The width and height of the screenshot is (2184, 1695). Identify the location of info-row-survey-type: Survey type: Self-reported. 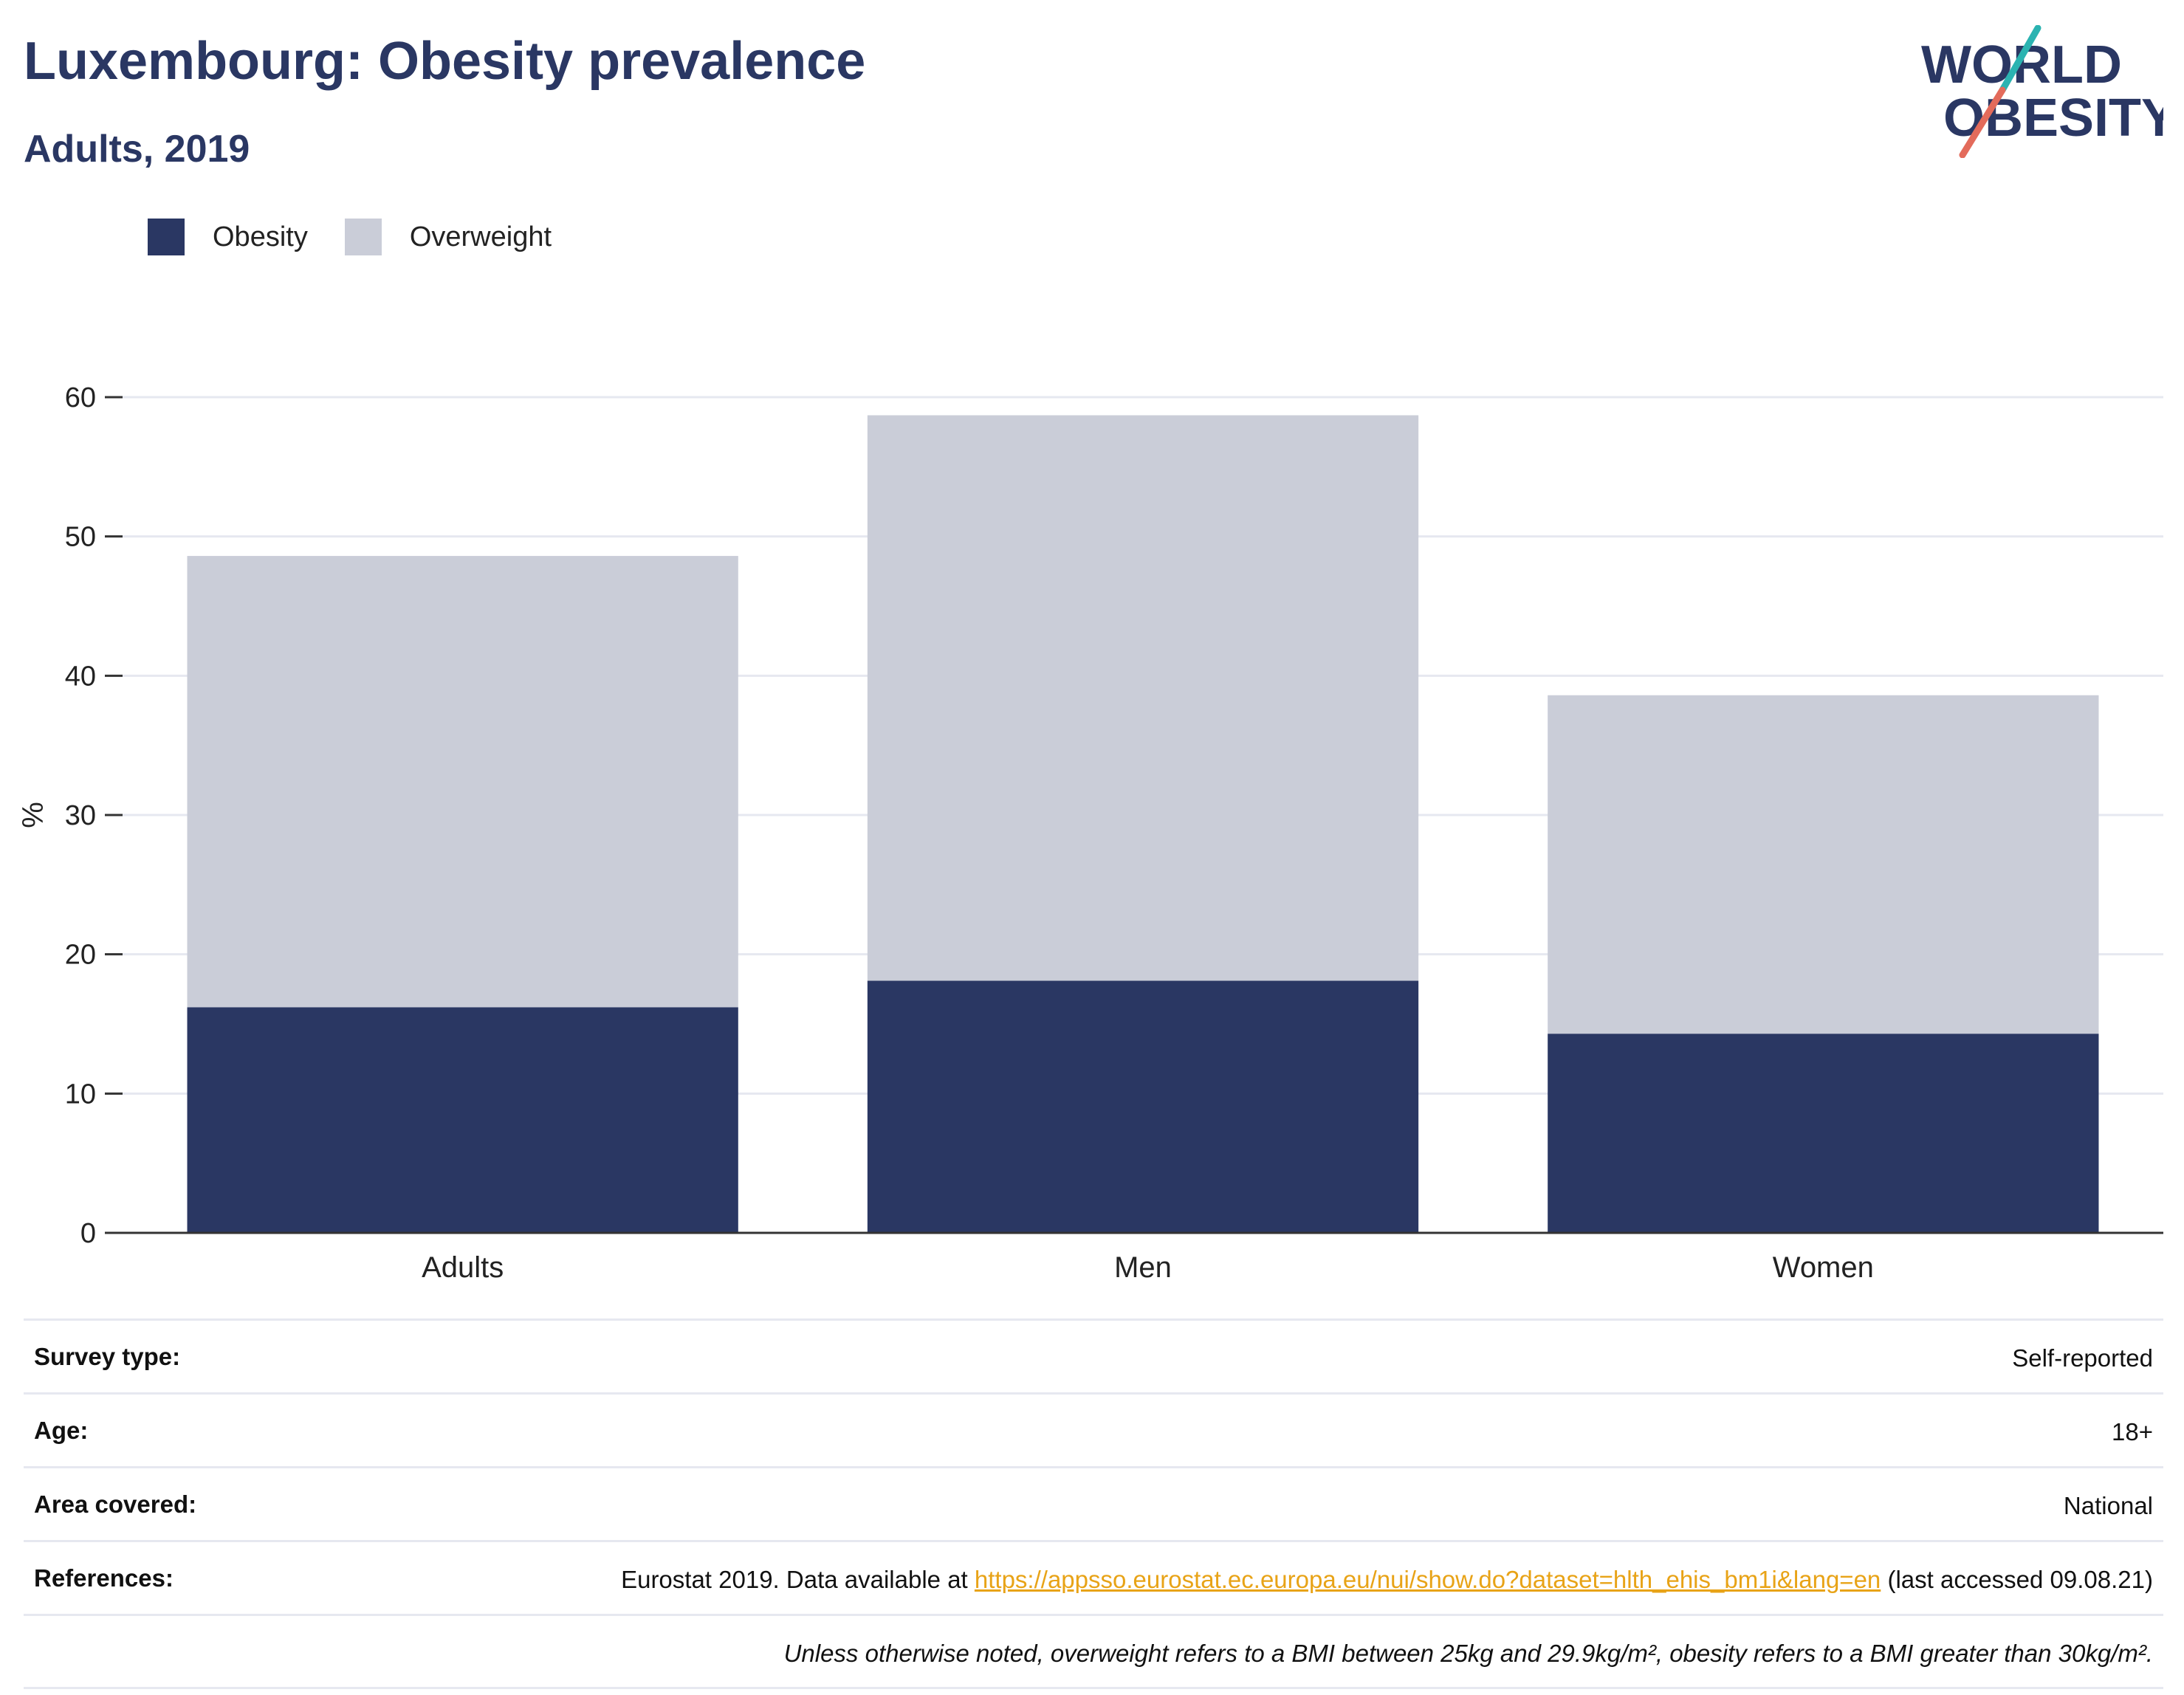
(1093, 1358).